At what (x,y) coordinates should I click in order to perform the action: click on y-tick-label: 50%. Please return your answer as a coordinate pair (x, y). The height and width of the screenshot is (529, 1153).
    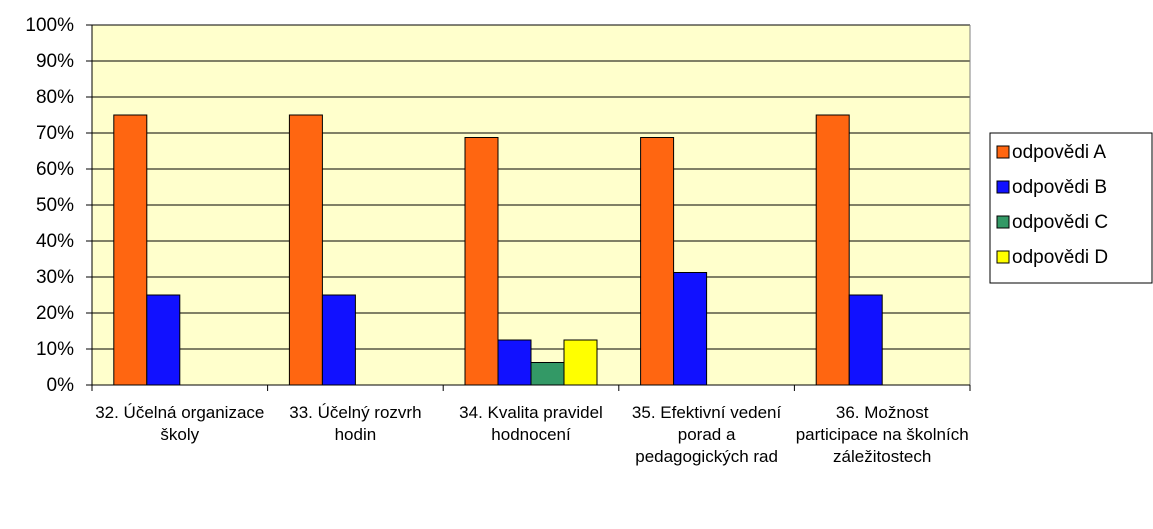
    Looking at the image, I should click on (55, 205).